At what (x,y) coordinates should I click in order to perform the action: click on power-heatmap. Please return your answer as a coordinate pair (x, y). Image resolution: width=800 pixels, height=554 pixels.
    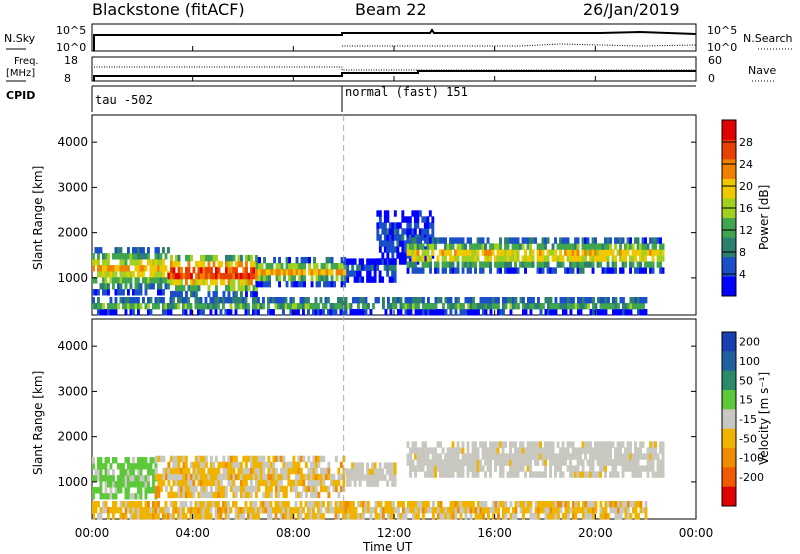
    Looking at the image, I should click on (378, 263).